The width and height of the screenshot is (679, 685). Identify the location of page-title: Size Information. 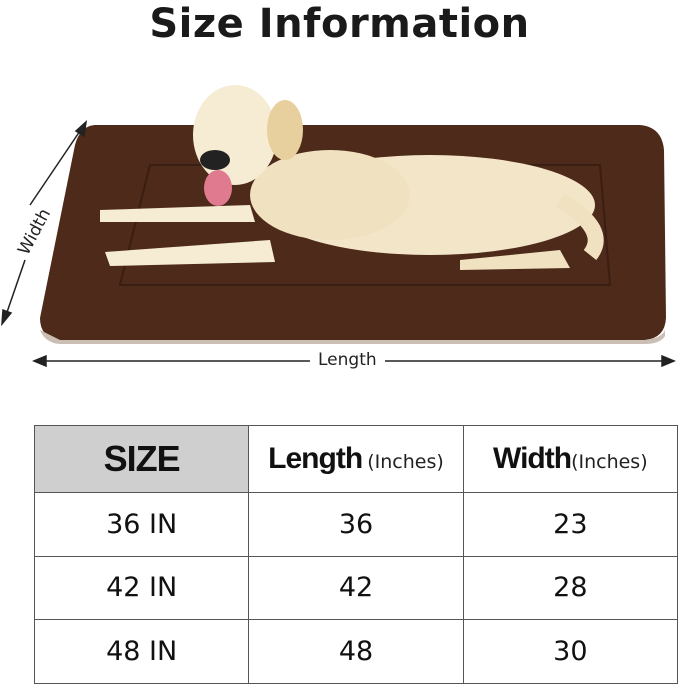
(339, 24).